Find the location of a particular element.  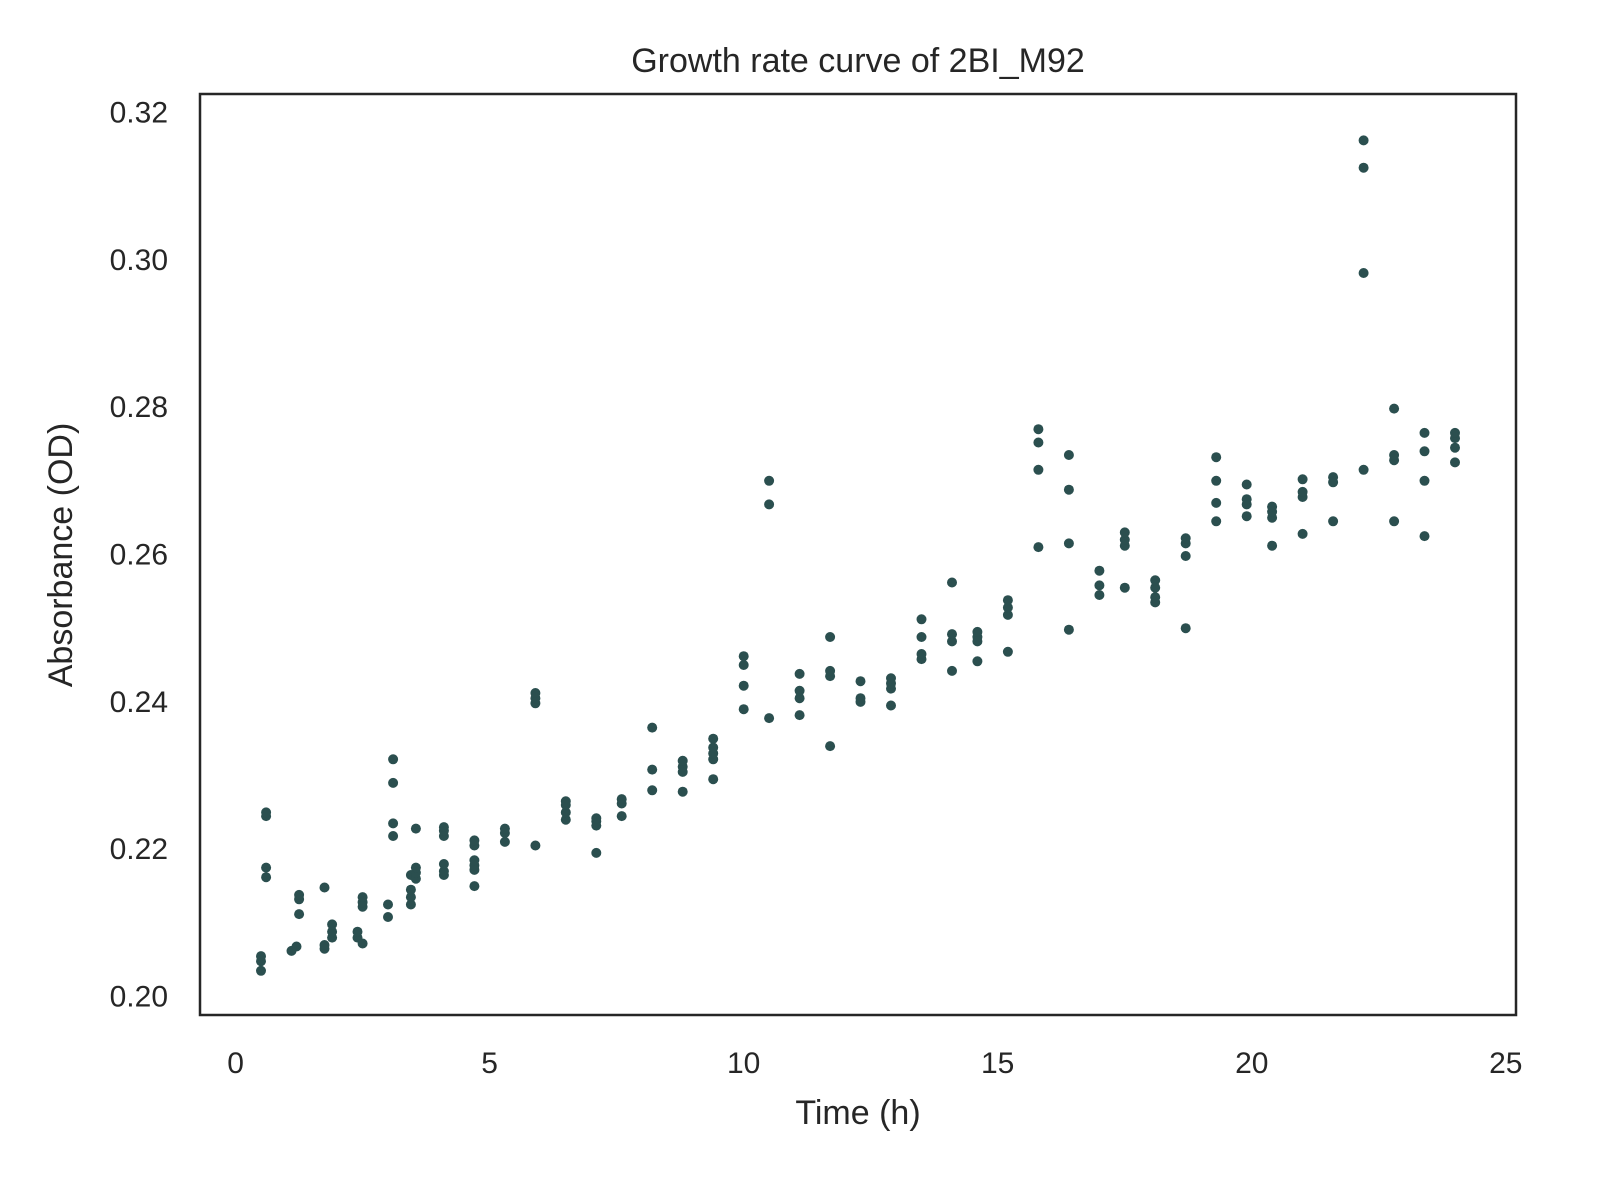

x-tick-label-0: 0 is located at coordinates (235, 1063).